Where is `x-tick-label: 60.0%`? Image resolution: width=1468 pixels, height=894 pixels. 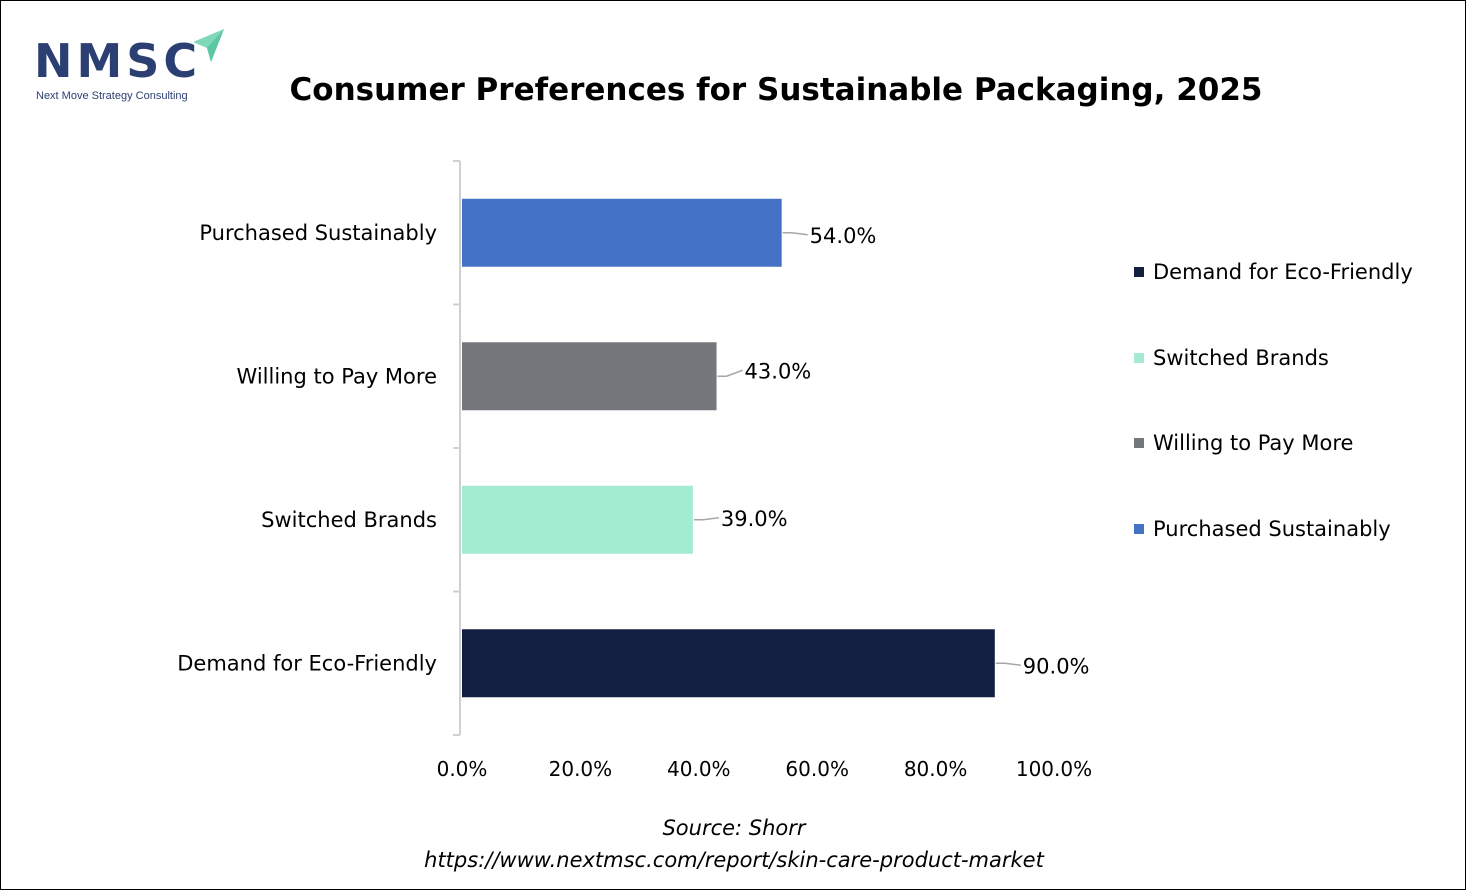
x-tick-label: 60.0% is located at coordinates (817, 769).